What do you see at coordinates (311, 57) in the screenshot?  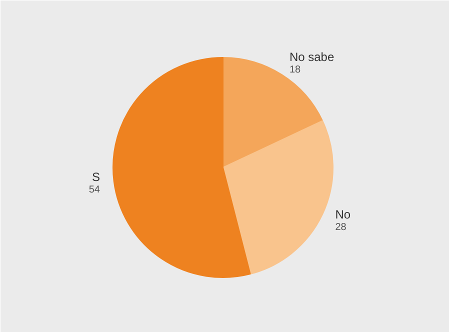 I see `slice-label: No sabe` at bounding box center [311, 57].